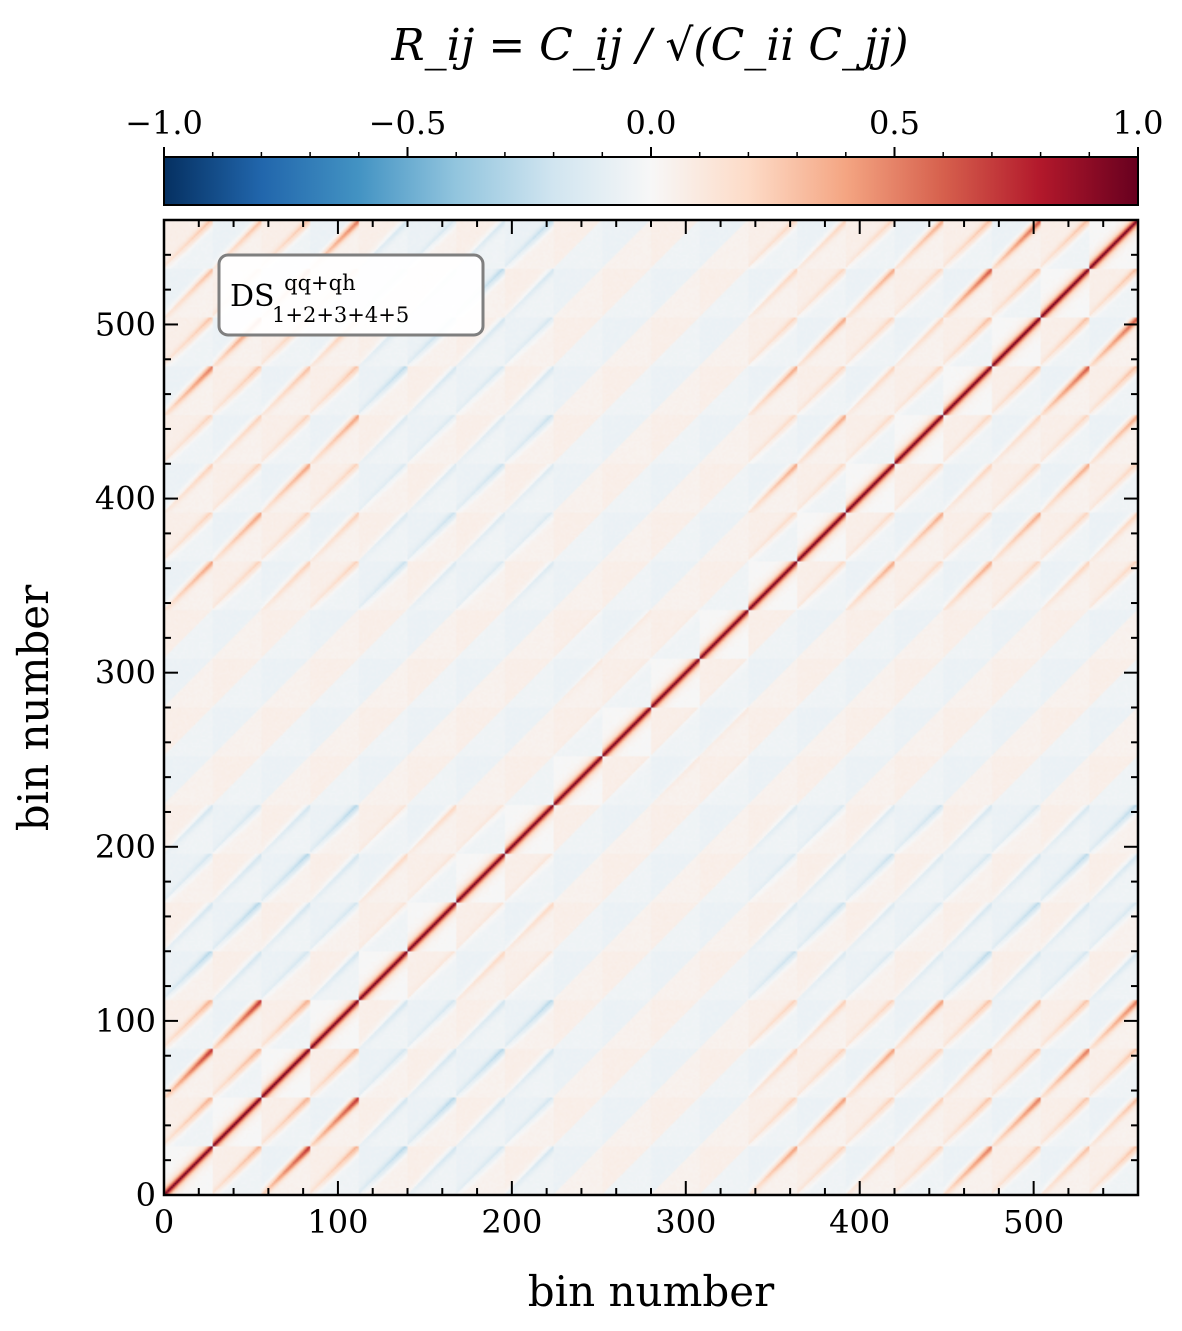 The height and width of the screenshot is (1331, 1182). Describe the element at coordinates (125, 499) in the screenshot. I see `y-tick-label: 400` at that location.